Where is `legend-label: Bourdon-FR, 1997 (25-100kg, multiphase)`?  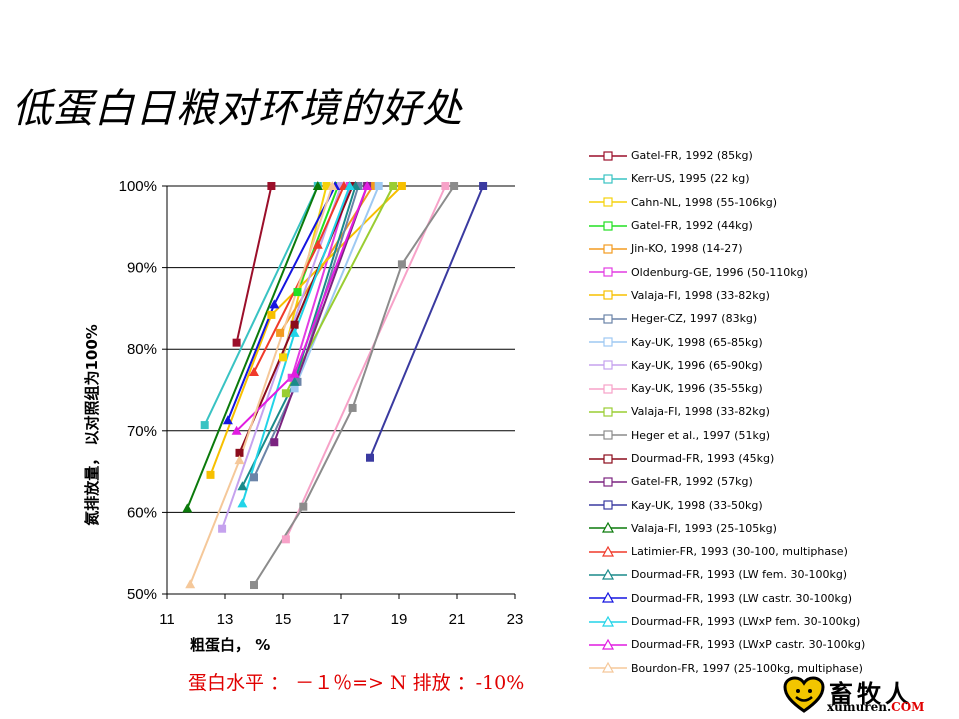 legend-label: Bourdon-FR, 1997 (25-100kg, multiphase) is located at coordinates (747, 668).